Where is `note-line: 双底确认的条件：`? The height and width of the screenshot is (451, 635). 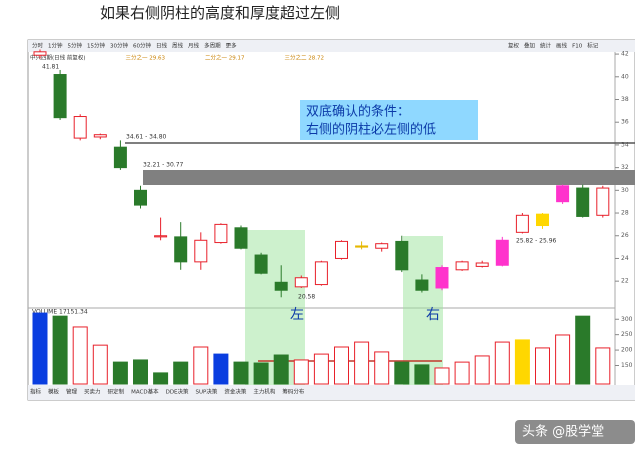
note-line: 双底确认的条件： is located at coordinates (358, 112).